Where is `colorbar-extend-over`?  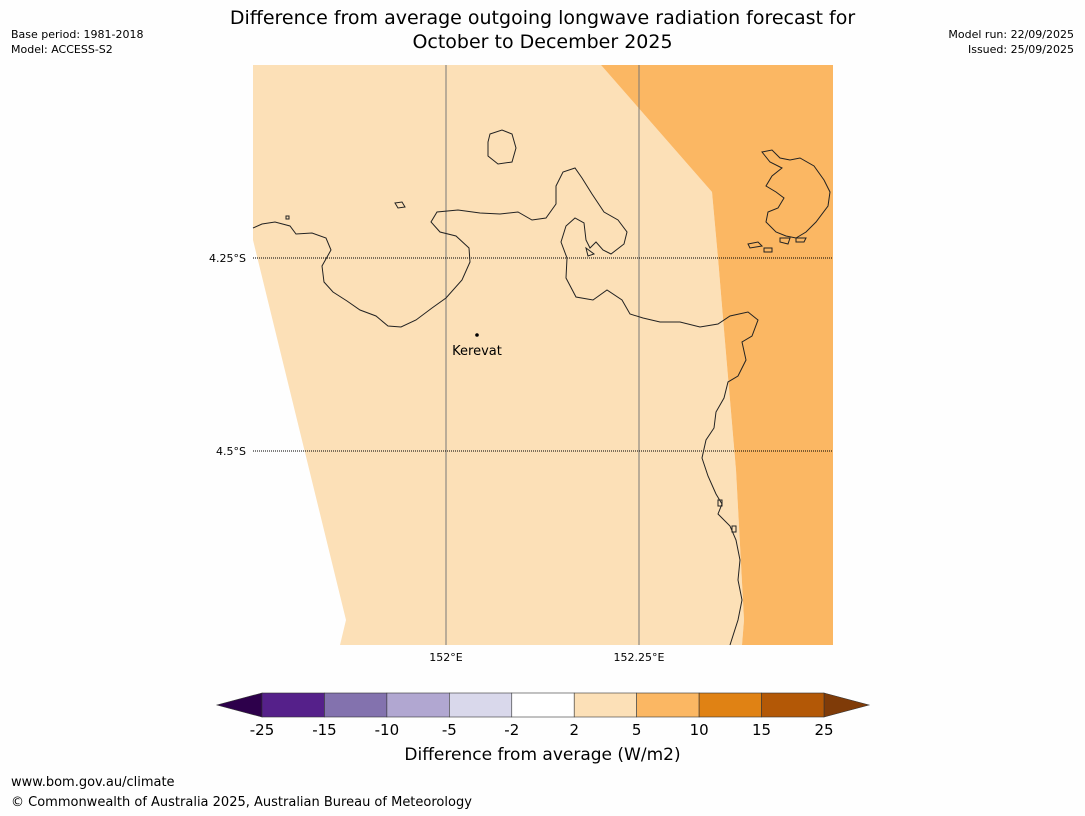
colorbar-extend-over is located at coordinates (847, 705).